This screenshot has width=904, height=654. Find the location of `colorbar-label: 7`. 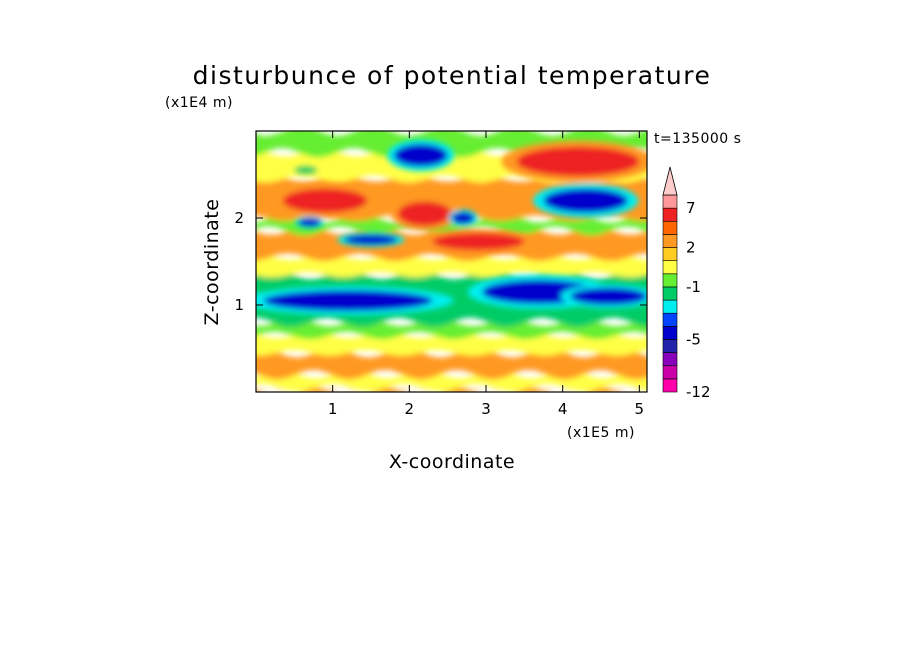

colorbar-label: 7 is located at coordinates (691, 208).